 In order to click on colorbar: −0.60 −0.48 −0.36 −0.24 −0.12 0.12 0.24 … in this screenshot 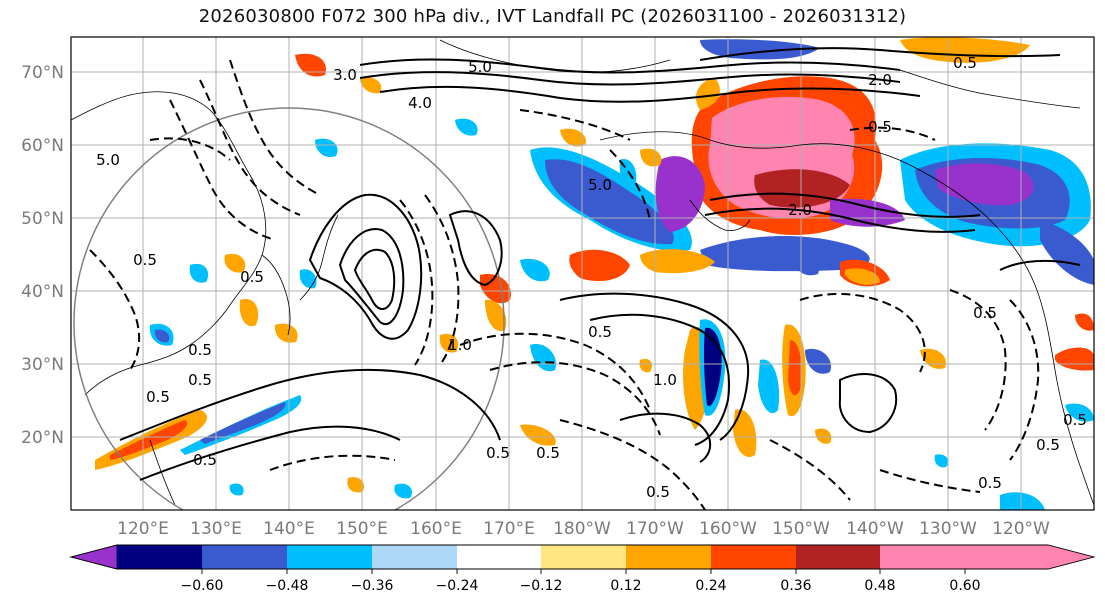, I will do `click(582, 569)`.